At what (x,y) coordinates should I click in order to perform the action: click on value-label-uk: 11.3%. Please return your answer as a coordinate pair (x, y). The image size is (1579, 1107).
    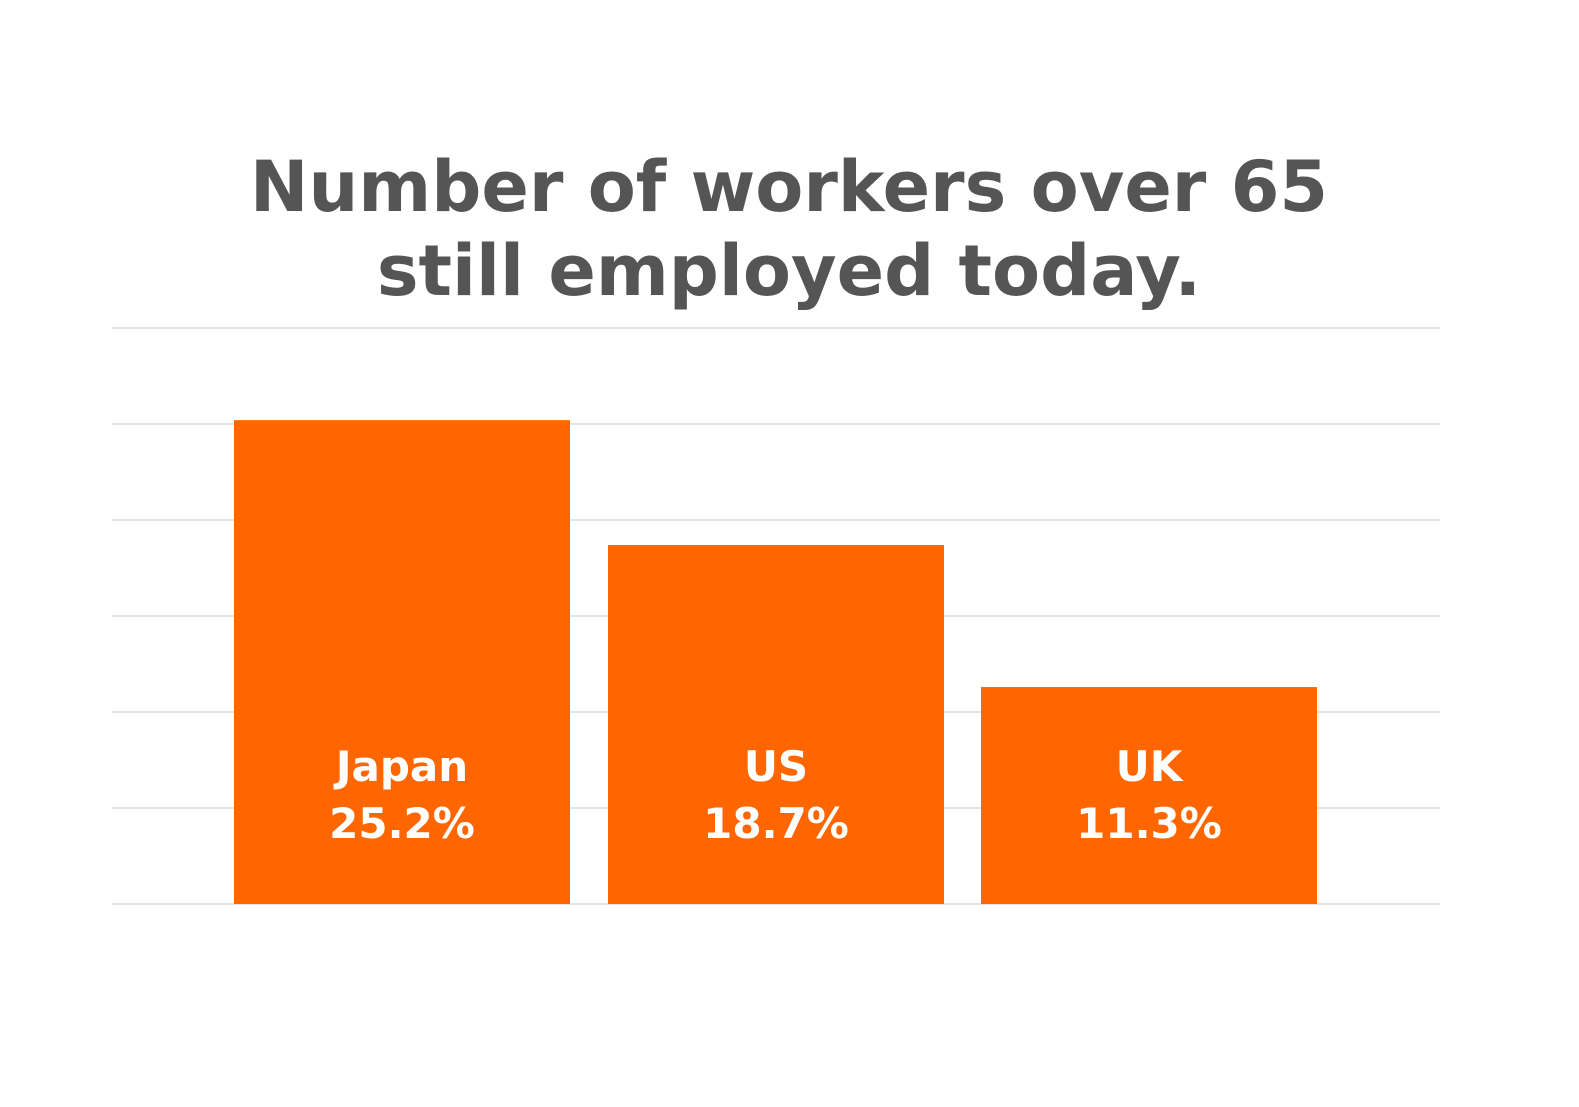
    Looking at the image, I should click on (1149, 823).